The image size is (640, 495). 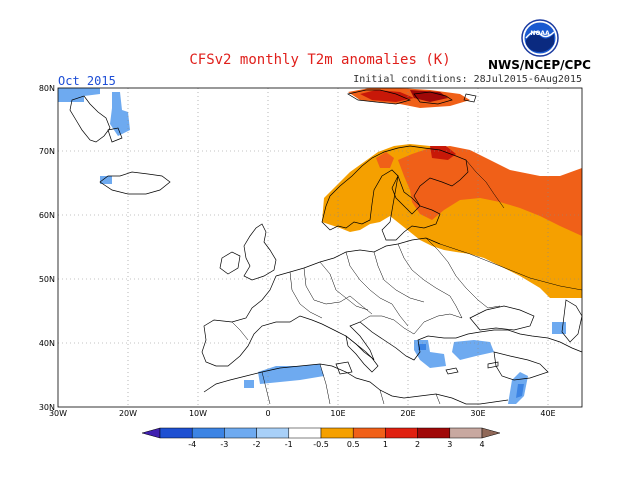 What do you see at coordinates (520, 391) in the screenshot?
I see `cool-anomaly-red-sea-region` at bounding box center [520, 391].